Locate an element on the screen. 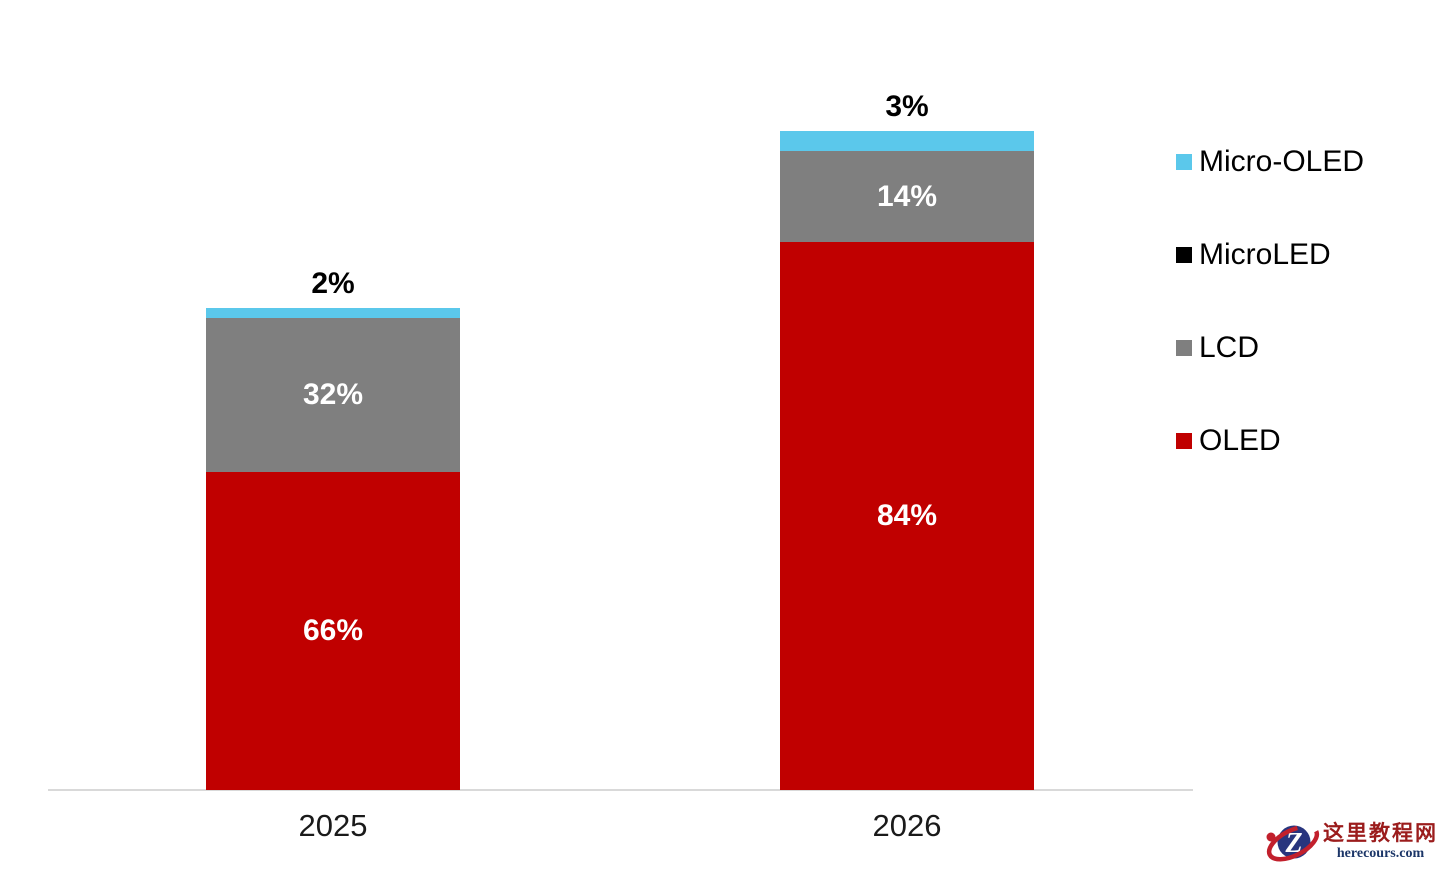 Image resolution: width=1440 pixels, height=872 pixels. legend-item-microled: MicroLED is located at coordinates (1270, 254).